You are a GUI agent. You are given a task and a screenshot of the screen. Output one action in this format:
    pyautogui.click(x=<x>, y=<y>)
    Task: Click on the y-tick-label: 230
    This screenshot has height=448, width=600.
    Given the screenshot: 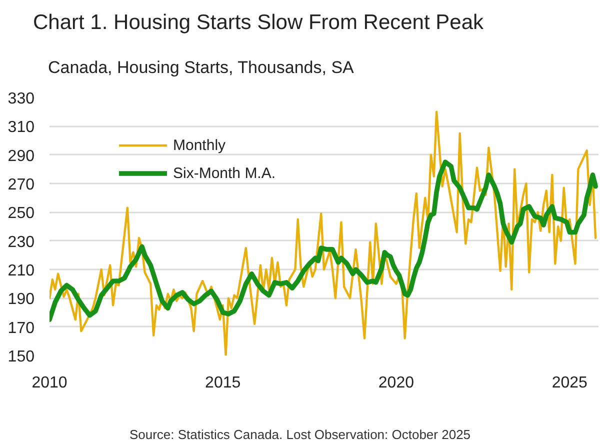 What is the action you would take?
    pyautogui.click(x=21, y=242)
    